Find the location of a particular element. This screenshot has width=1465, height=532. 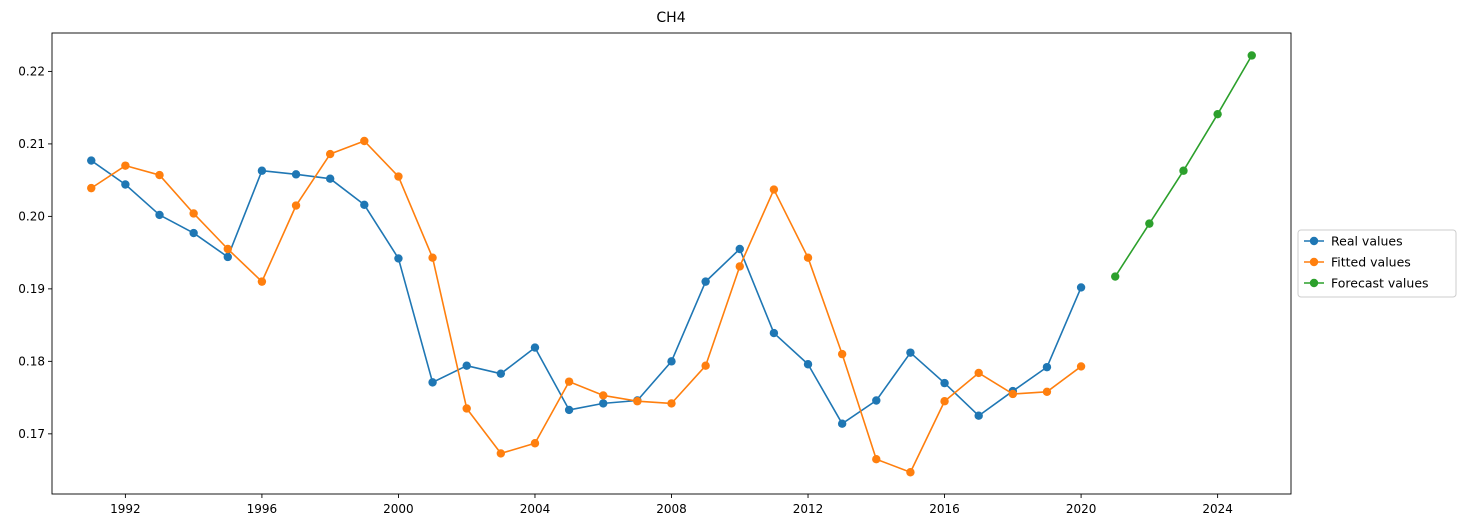

series-line is located at coordinates (1183, 166).